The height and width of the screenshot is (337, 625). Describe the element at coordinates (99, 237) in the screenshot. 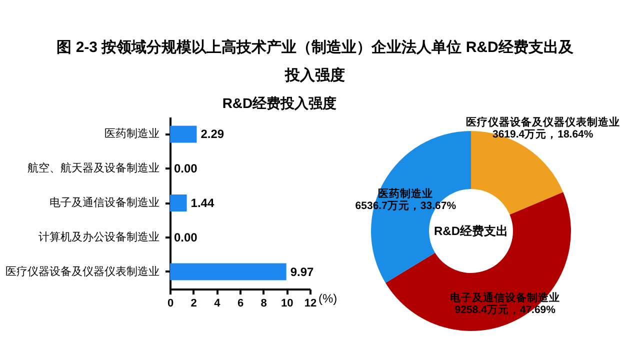

I see `y-tick-label: 计算机及办公设备制造业` at that location.